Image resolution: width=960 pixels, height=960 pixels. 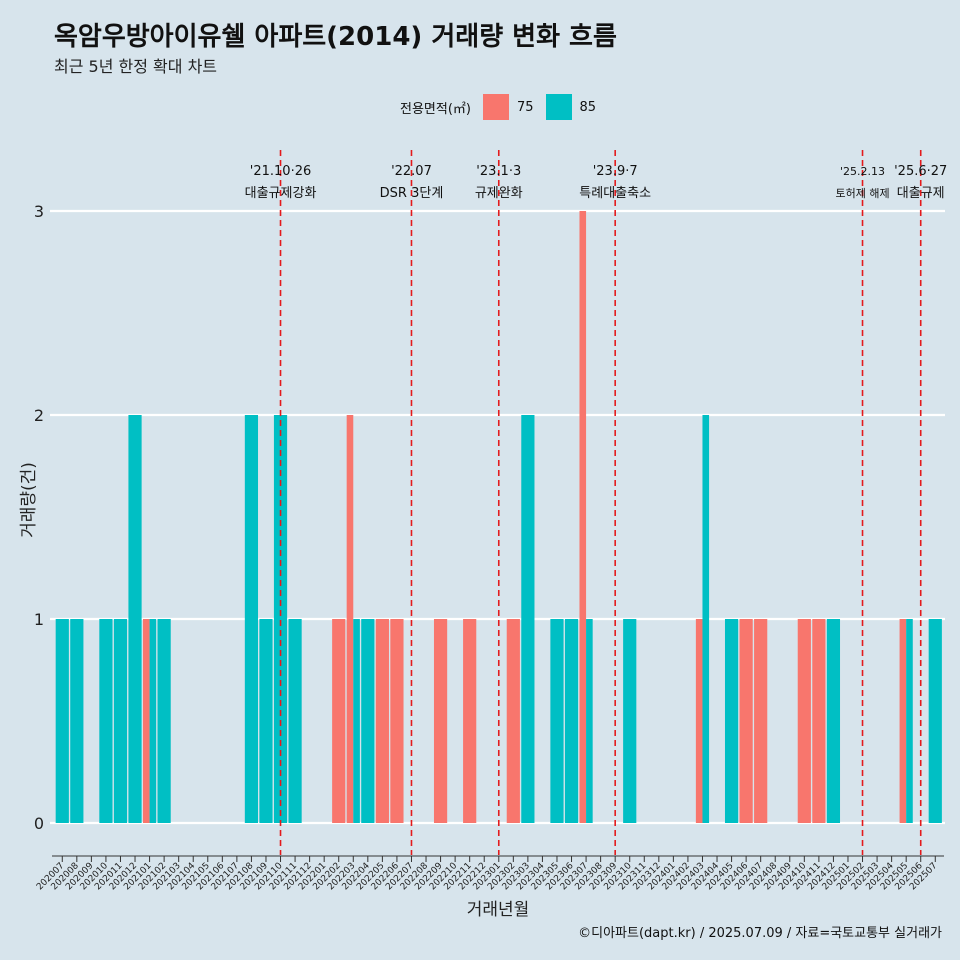 What do you see at coordinates (525, 107) in the screenshot?
I see `legend-label-75: 75` at bounding box center [525, 107].